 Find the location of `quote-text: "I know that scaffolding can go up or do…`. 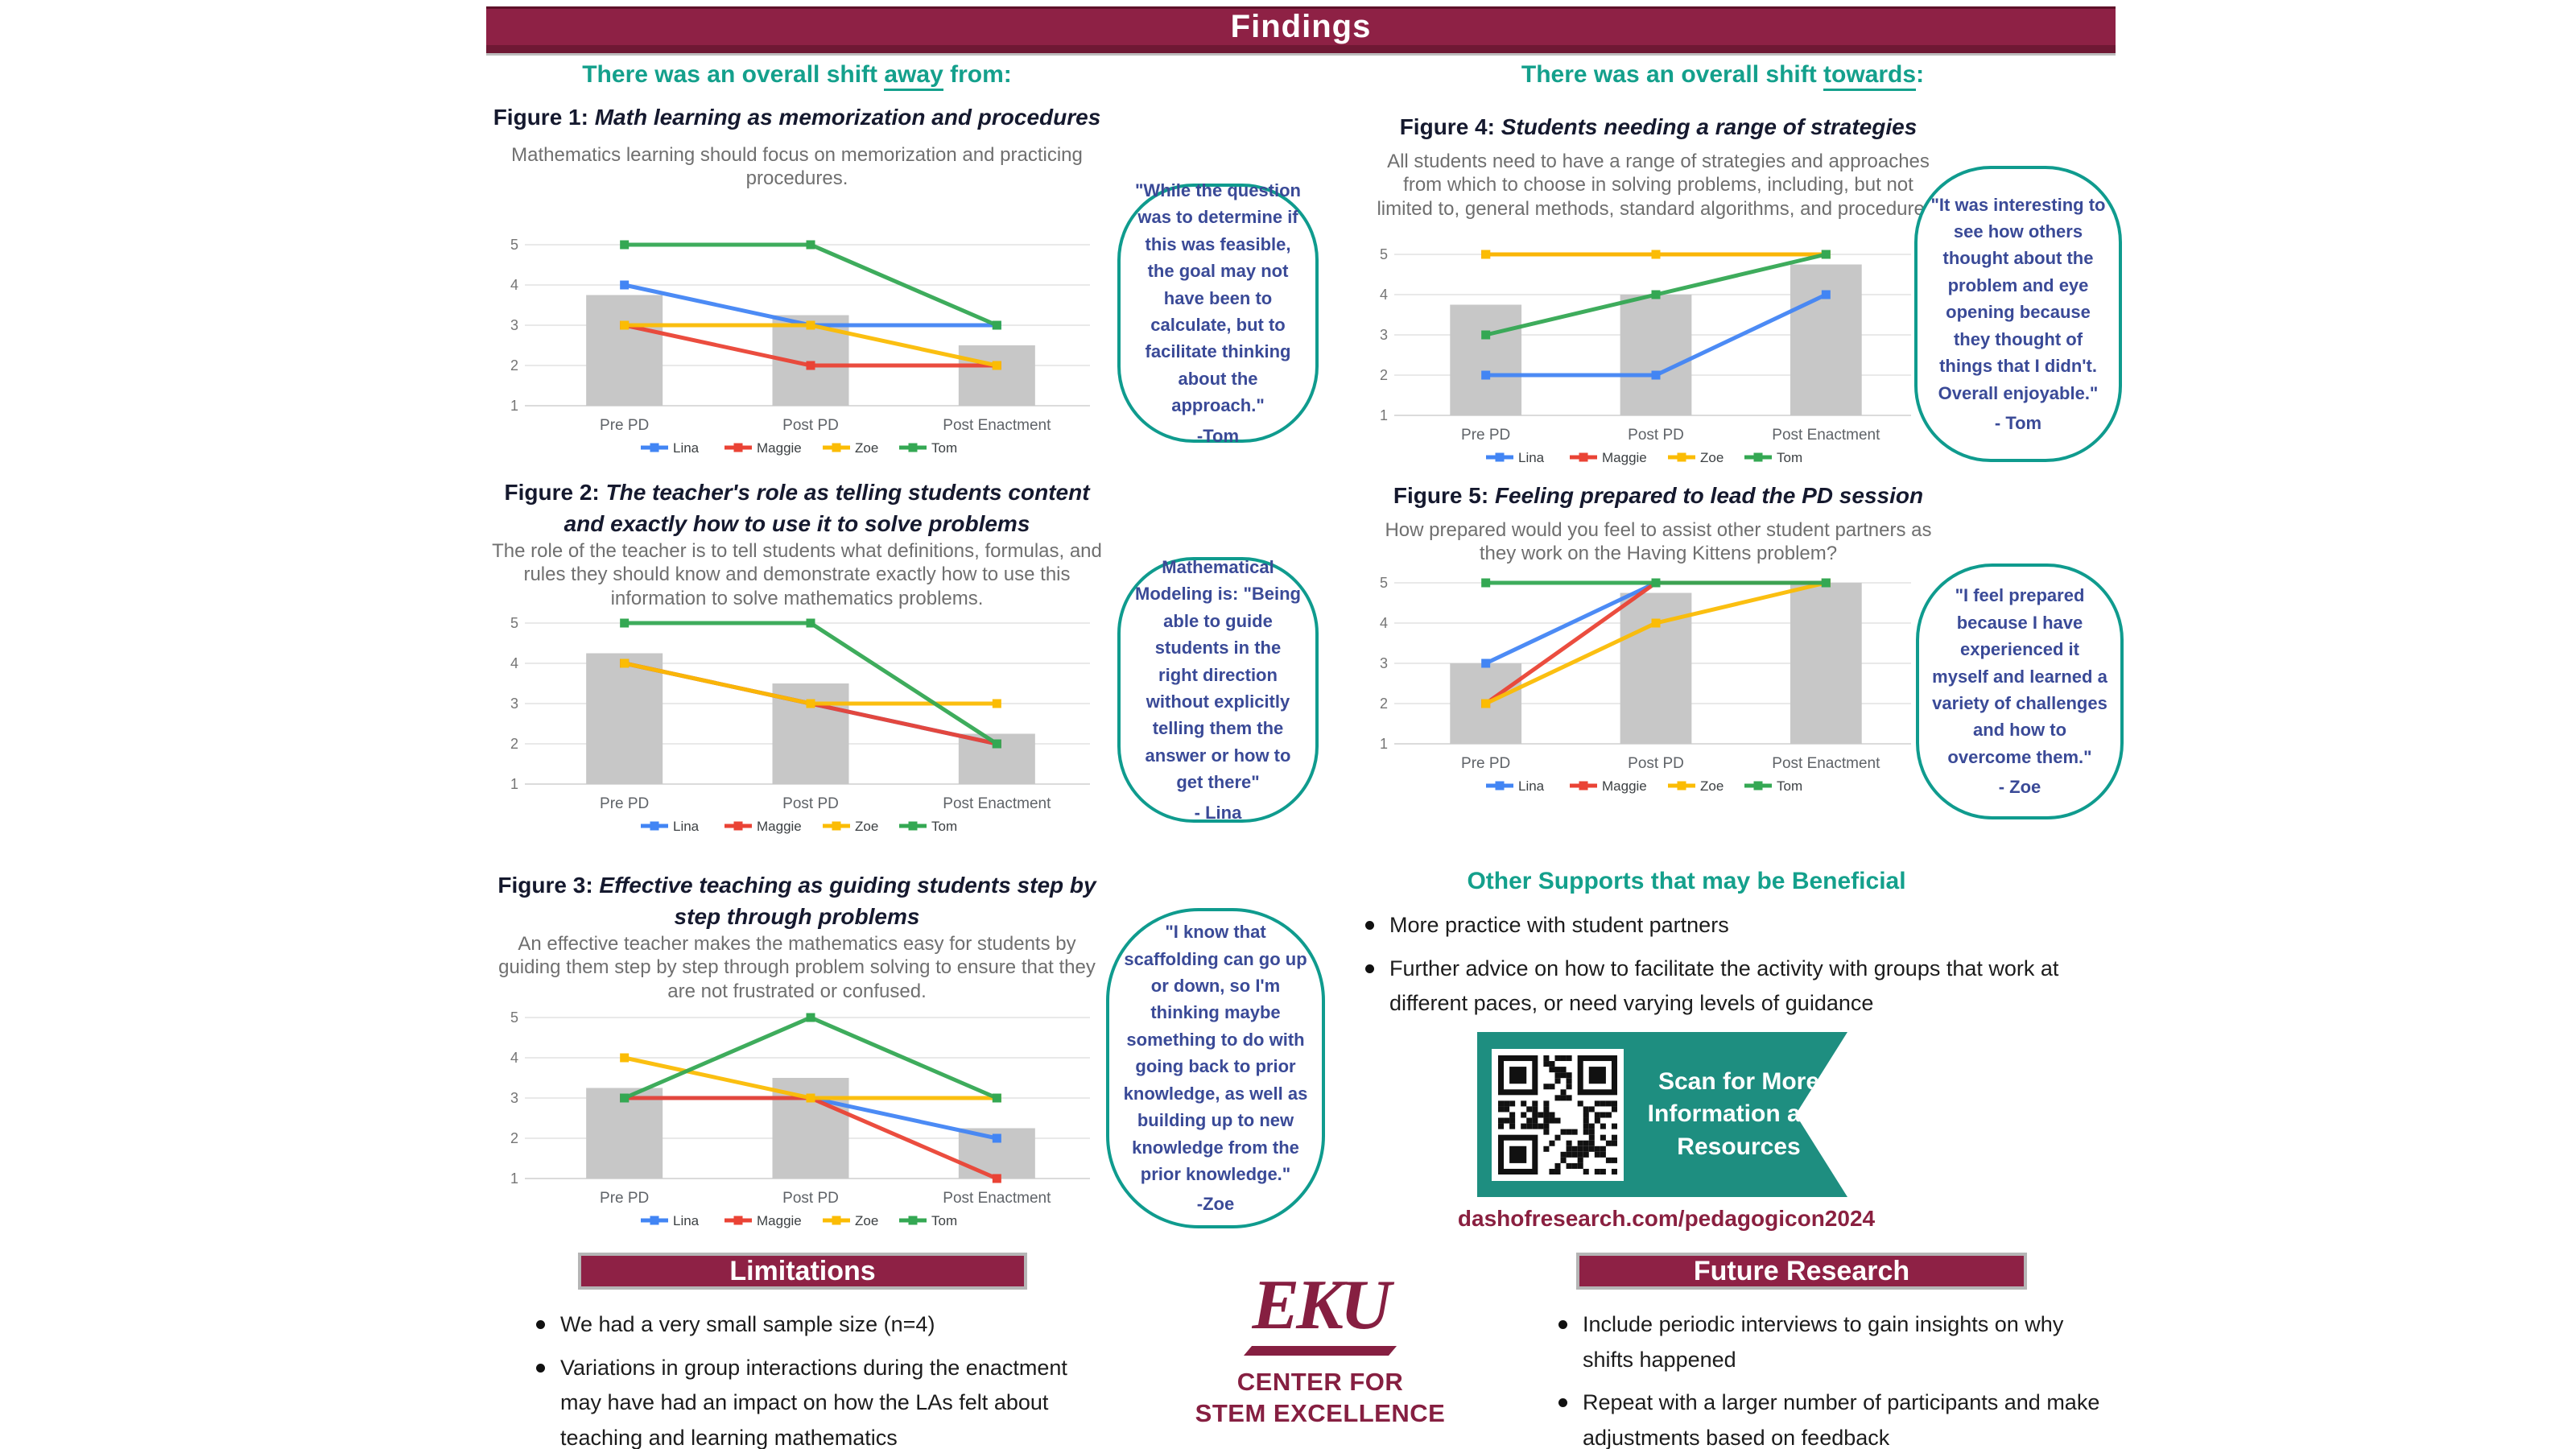

quote-text: "I know that scaffolding can go up or do… is located at coordinates (1215, 1053).